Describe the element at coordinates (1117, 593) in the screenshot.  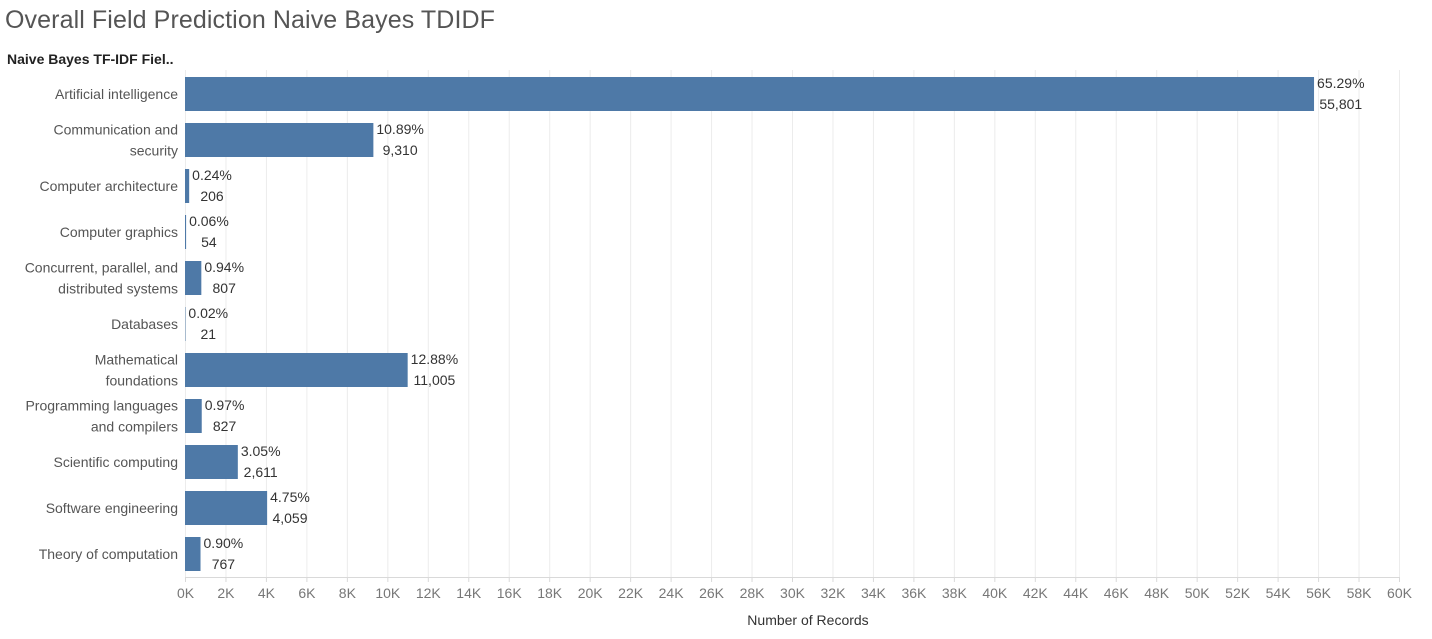
I see `x-tick-label: 46K` at that location.